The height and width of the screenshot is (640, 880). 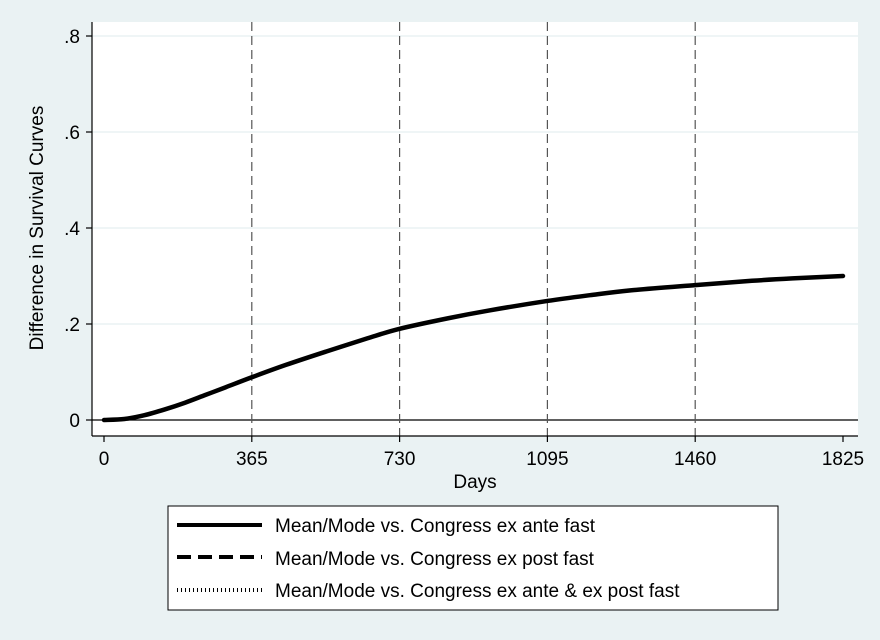 What do you see at coordinates (843, 459) in the screenshot?
I see `x-tick-label-5: 1825` at bounding box center [843, 459].